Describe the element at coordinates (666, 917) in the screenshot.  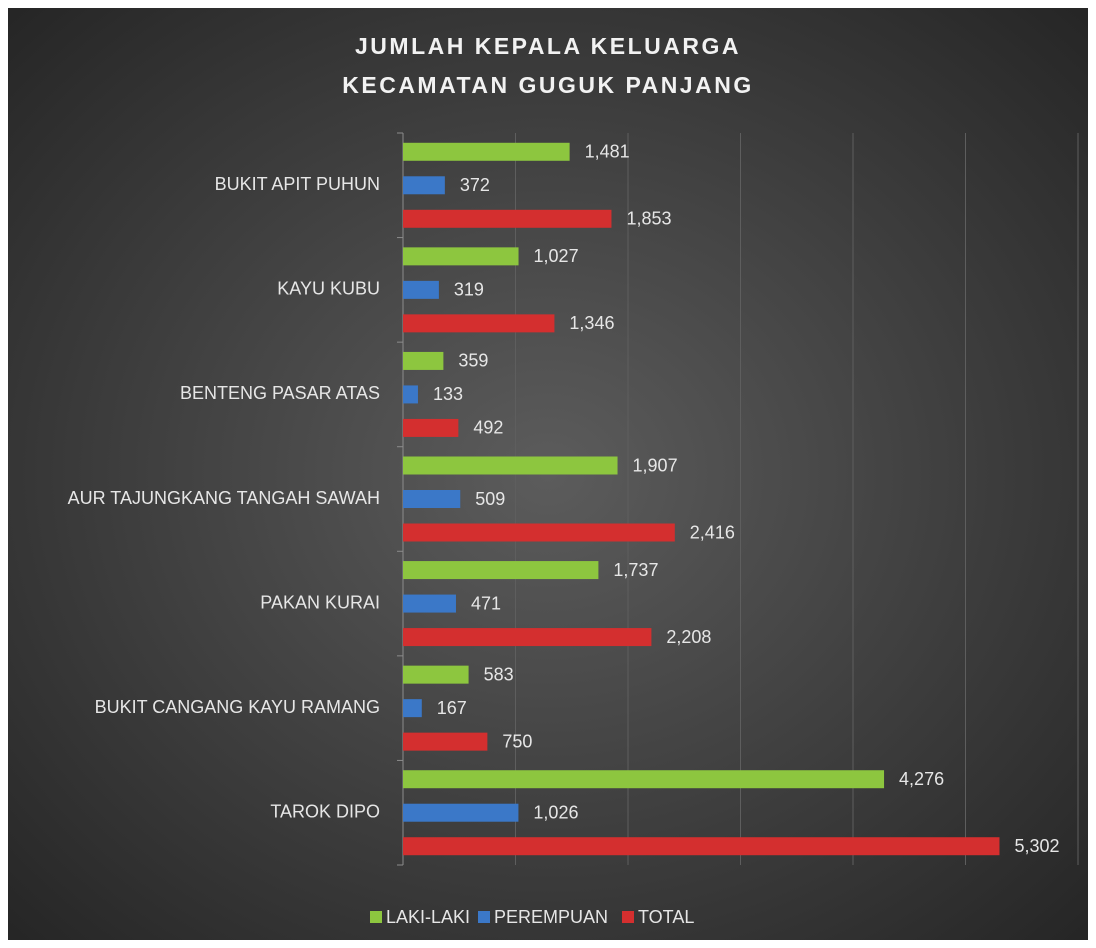
I see `legend-label: TOTAL` at that location.